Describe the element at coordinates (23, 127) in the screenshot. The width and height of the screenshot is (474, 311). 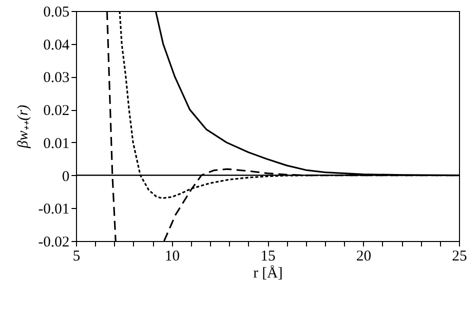
I see `y-axis-title: βw₊₊(r)` at that location.